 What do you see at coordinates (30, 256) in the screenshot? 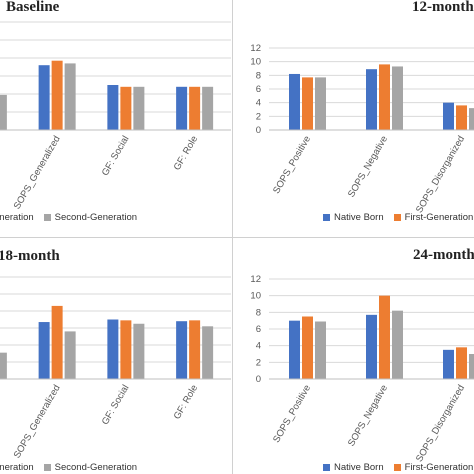
I see `chart-title-18-month: 18-month` at bounding box center [30, 256].